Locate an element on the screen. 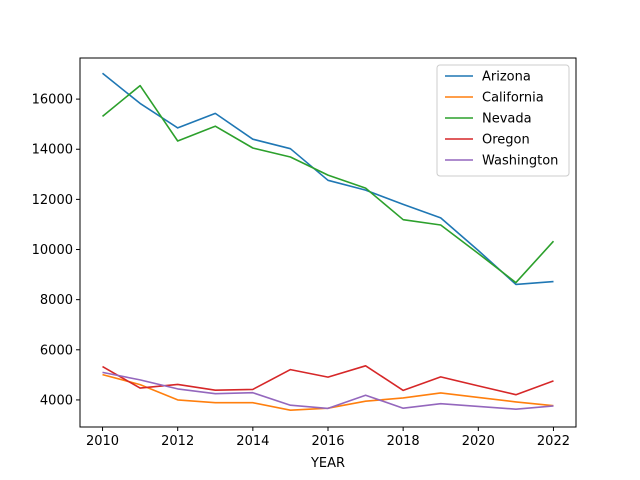 This screenshot has height=480, width=640. legend-label-oregon: Oregon is located at coordinates (506, 140).